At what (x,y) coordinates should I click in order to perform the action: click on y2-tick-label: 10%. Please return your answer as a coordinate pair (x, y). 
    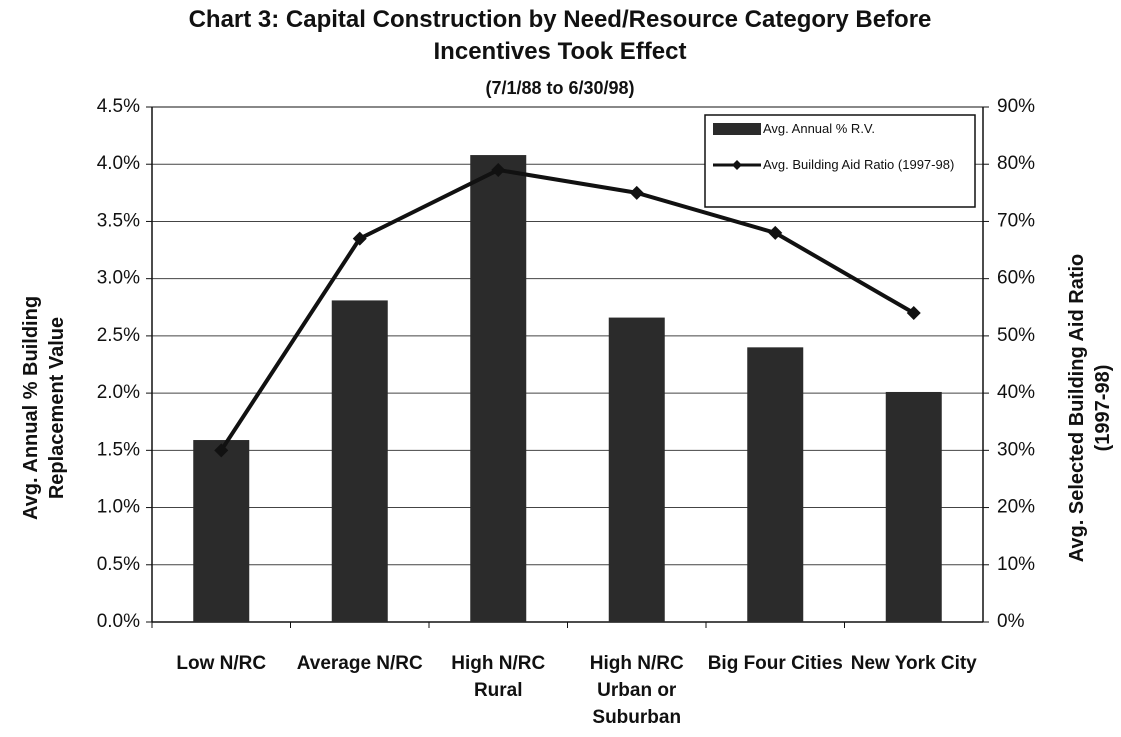
    Looking at the image, I should click on (1016, 564).